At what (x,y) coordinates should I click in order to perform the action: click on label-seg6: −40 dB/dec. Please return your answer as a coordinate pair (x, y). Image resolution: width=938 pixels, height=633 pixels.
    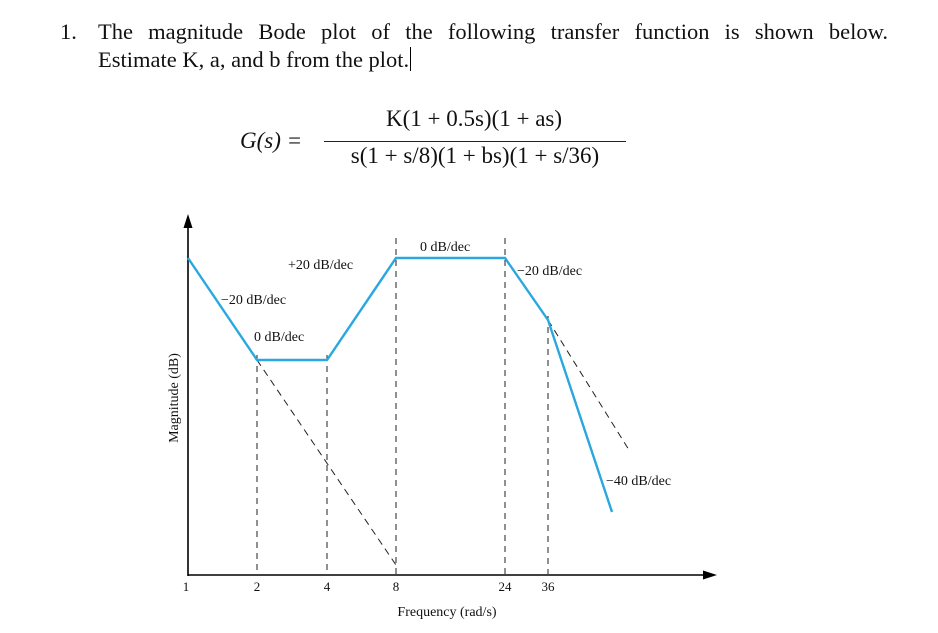
    Looking at the image, I should click on (638, 481).